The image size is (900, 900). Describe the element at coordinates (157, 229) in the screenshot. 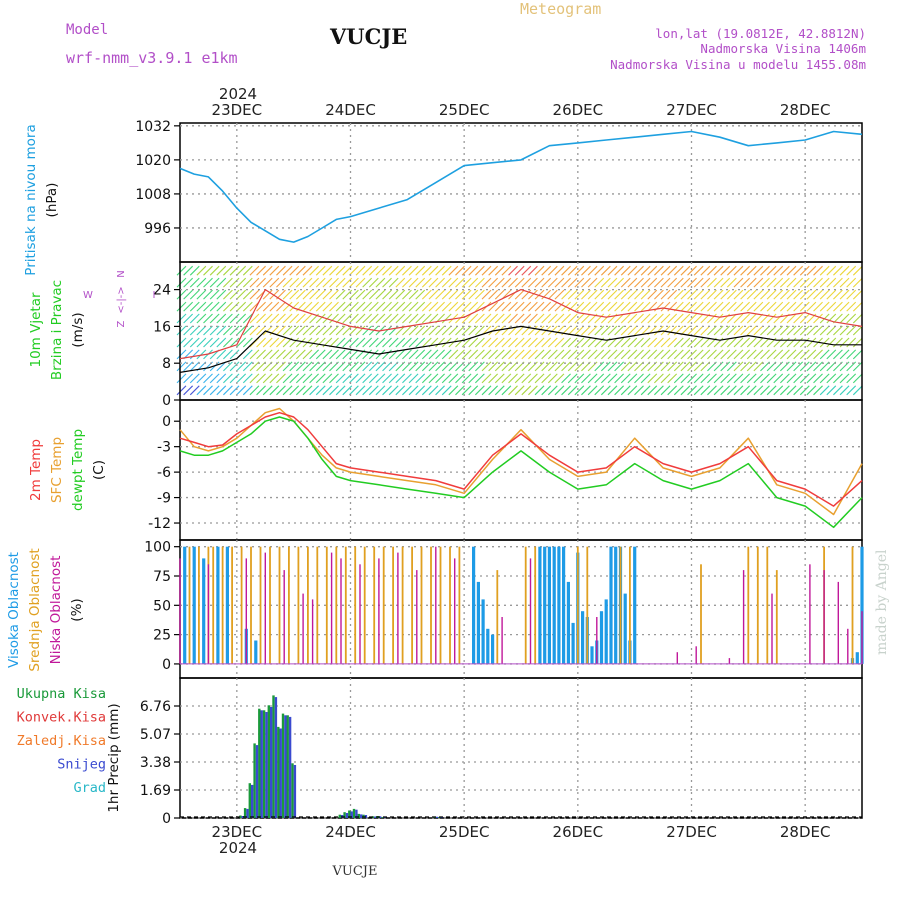

I see `y-tick-label: 996` at that location.